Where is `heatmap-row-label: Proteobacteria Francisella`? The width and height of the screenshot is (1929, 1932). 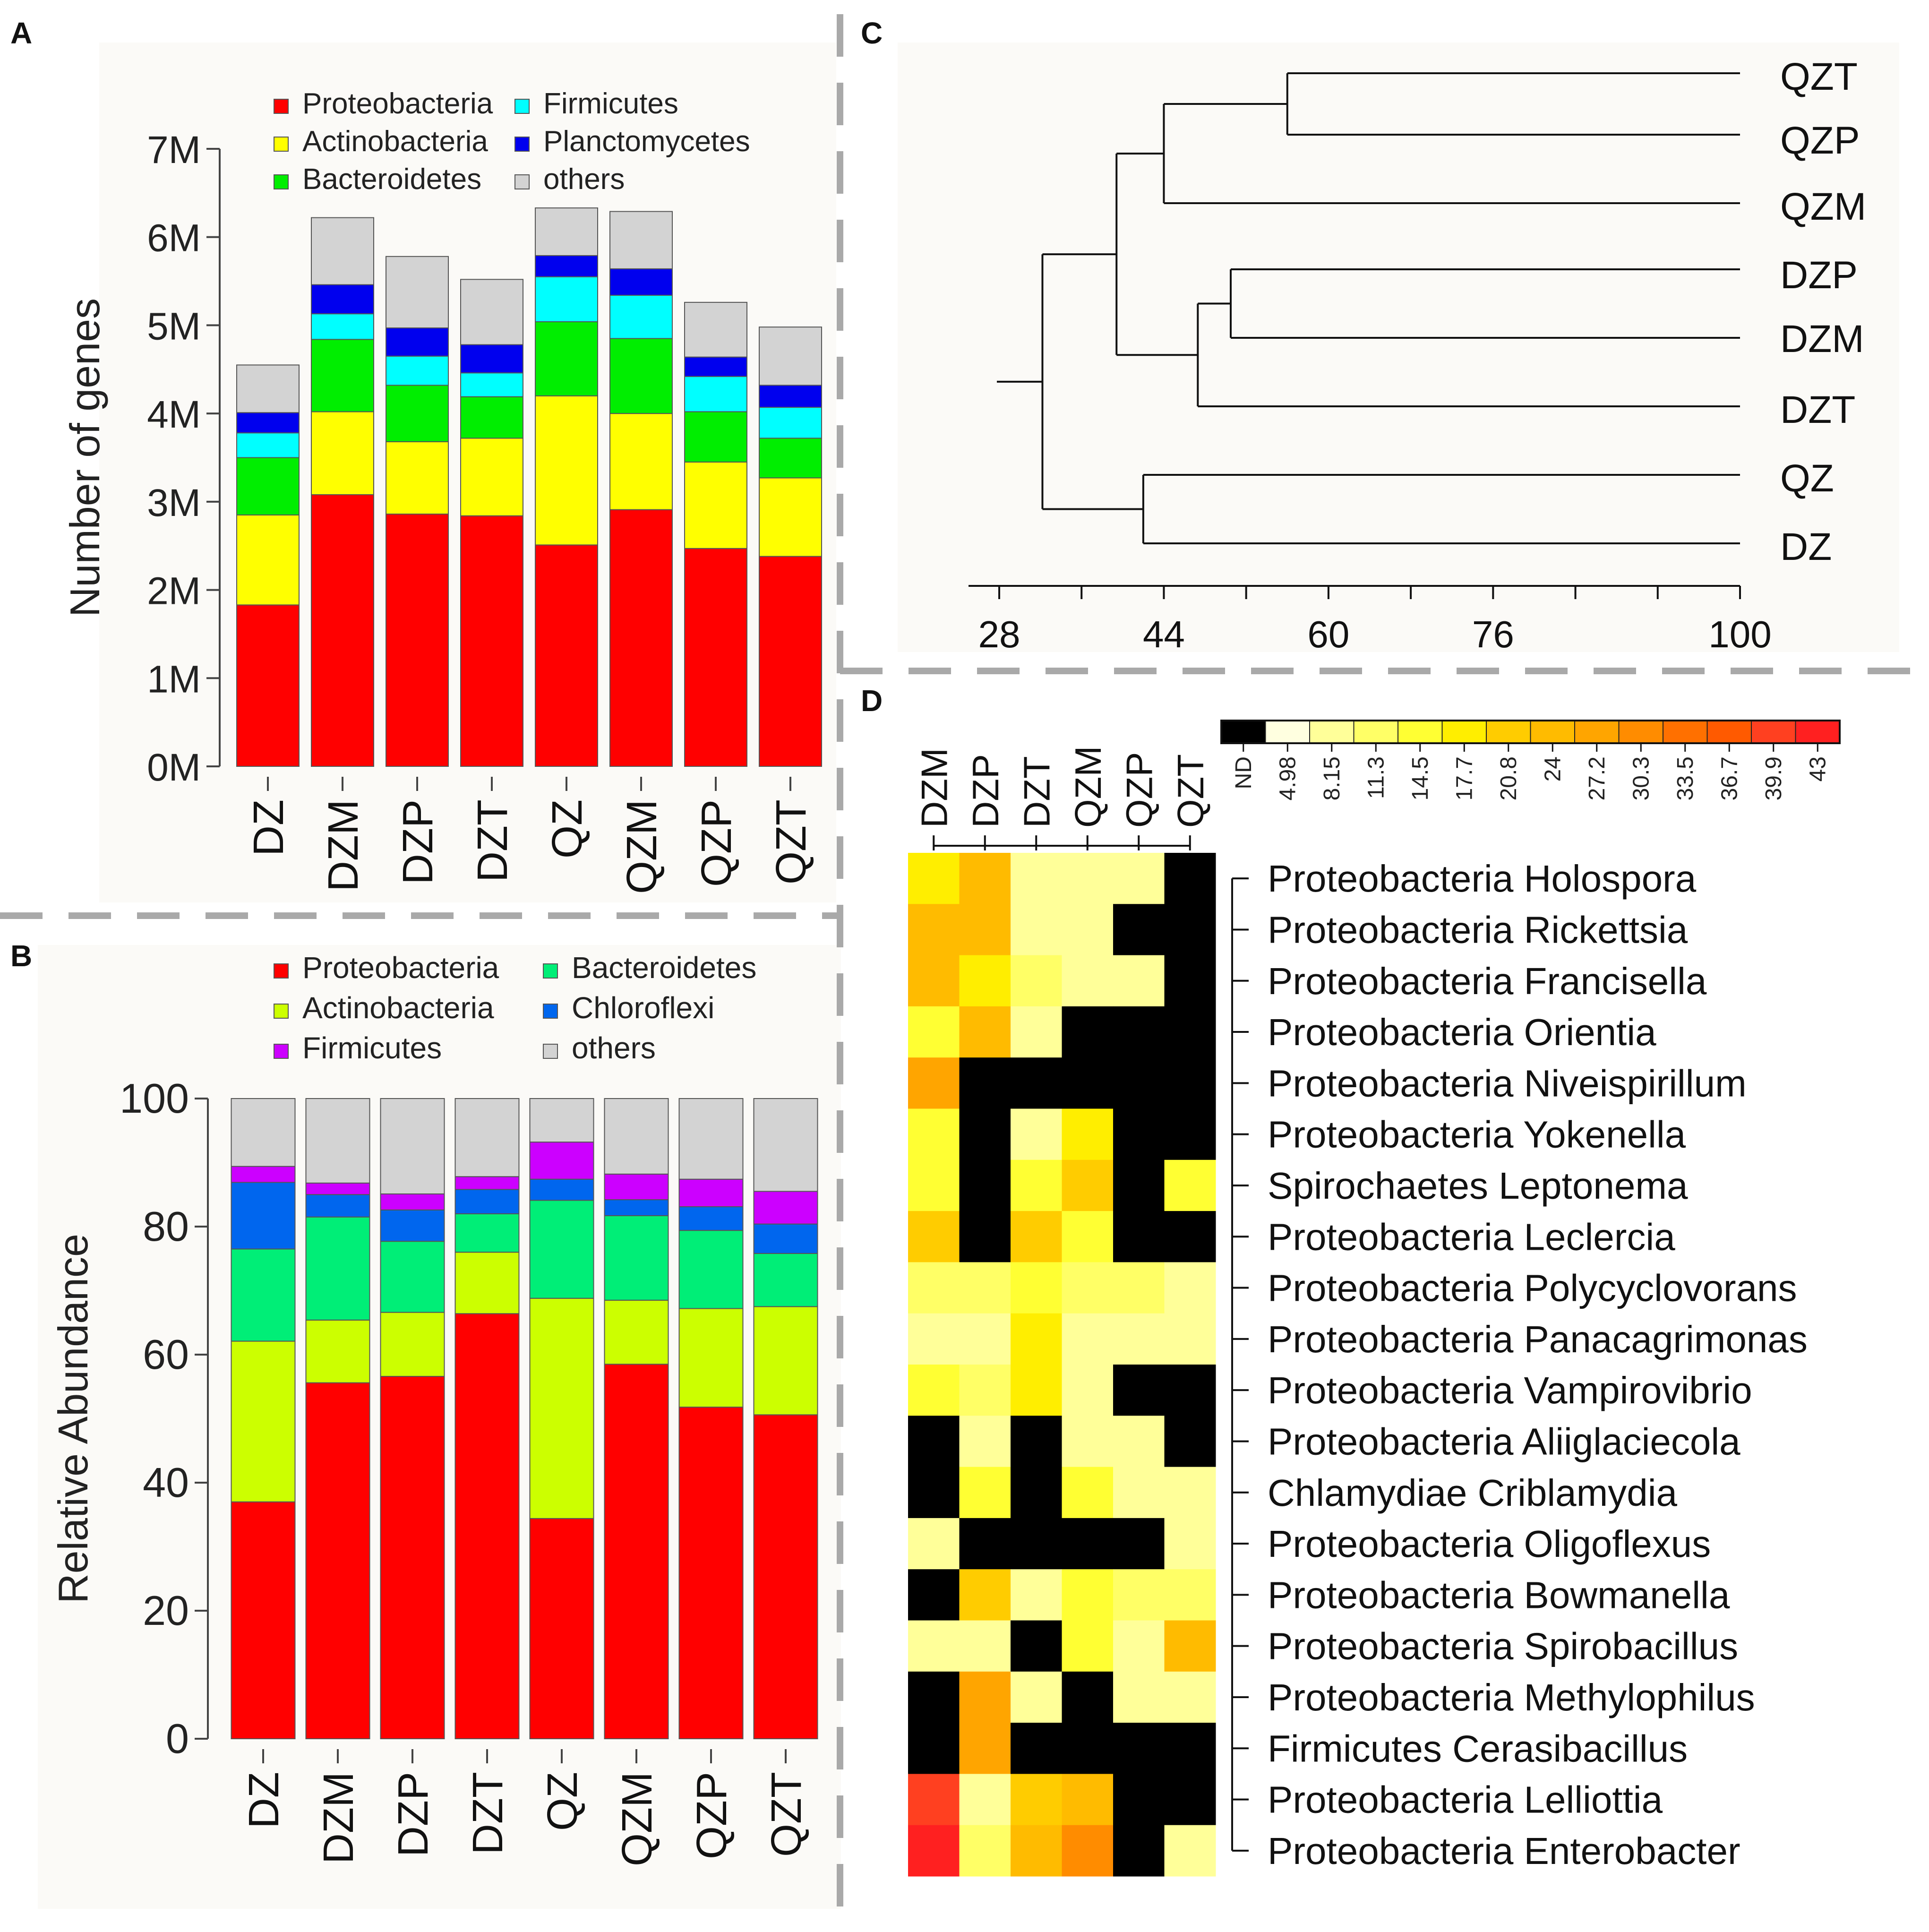 heatmap-row-label: Proteobacteria Francisella is located at coordinates (1487, 981).